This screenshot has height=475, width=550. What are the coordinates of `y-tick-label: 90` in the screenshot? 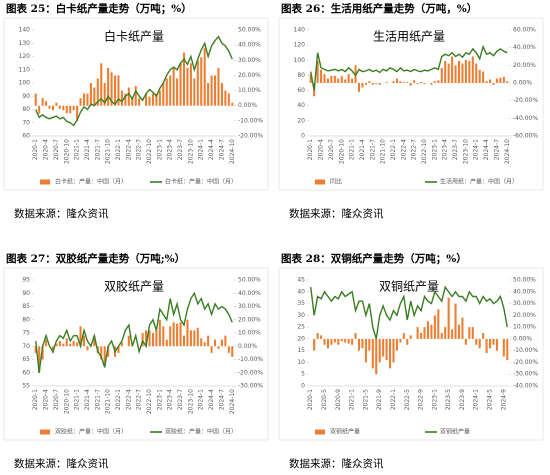 It's located at (26, 293).